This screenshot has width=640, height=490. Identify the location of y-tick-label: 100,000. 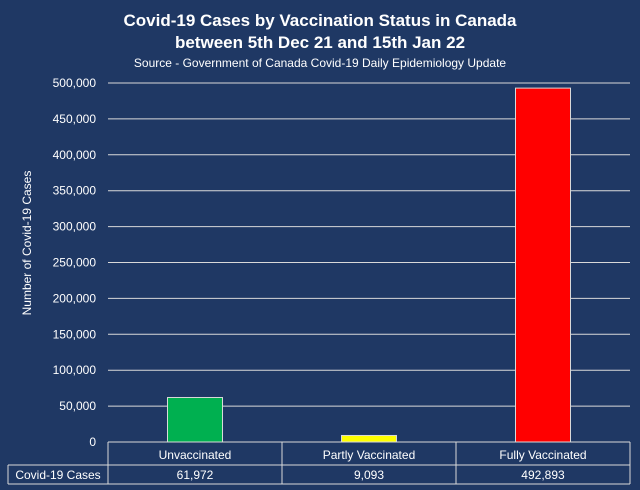
(75, 370).